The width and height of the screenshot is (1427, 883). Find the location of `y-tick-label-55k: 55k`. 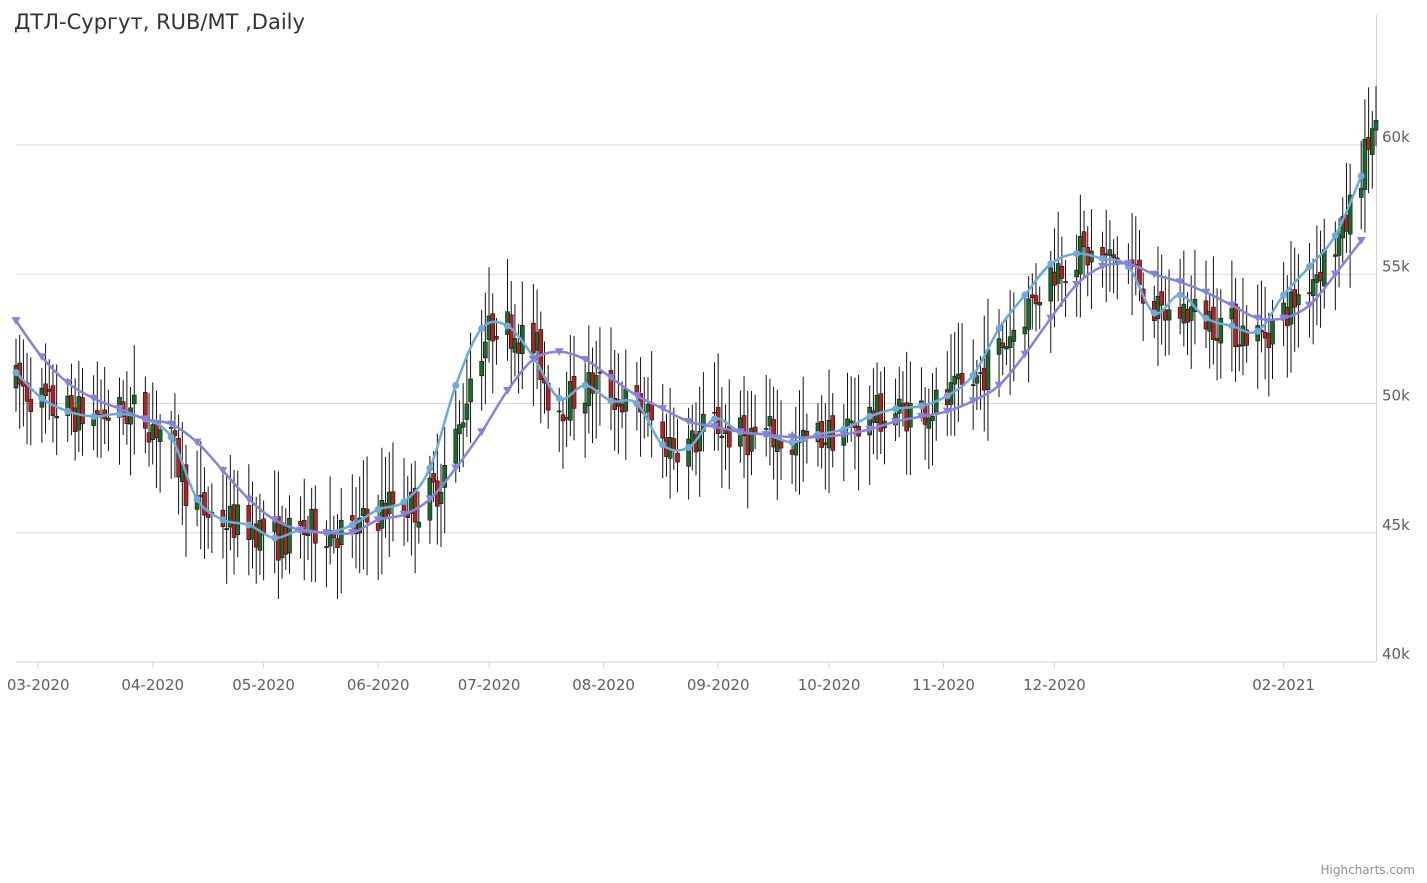

y-tick-label-55k: 55k is located at coordinates (1396, 266).